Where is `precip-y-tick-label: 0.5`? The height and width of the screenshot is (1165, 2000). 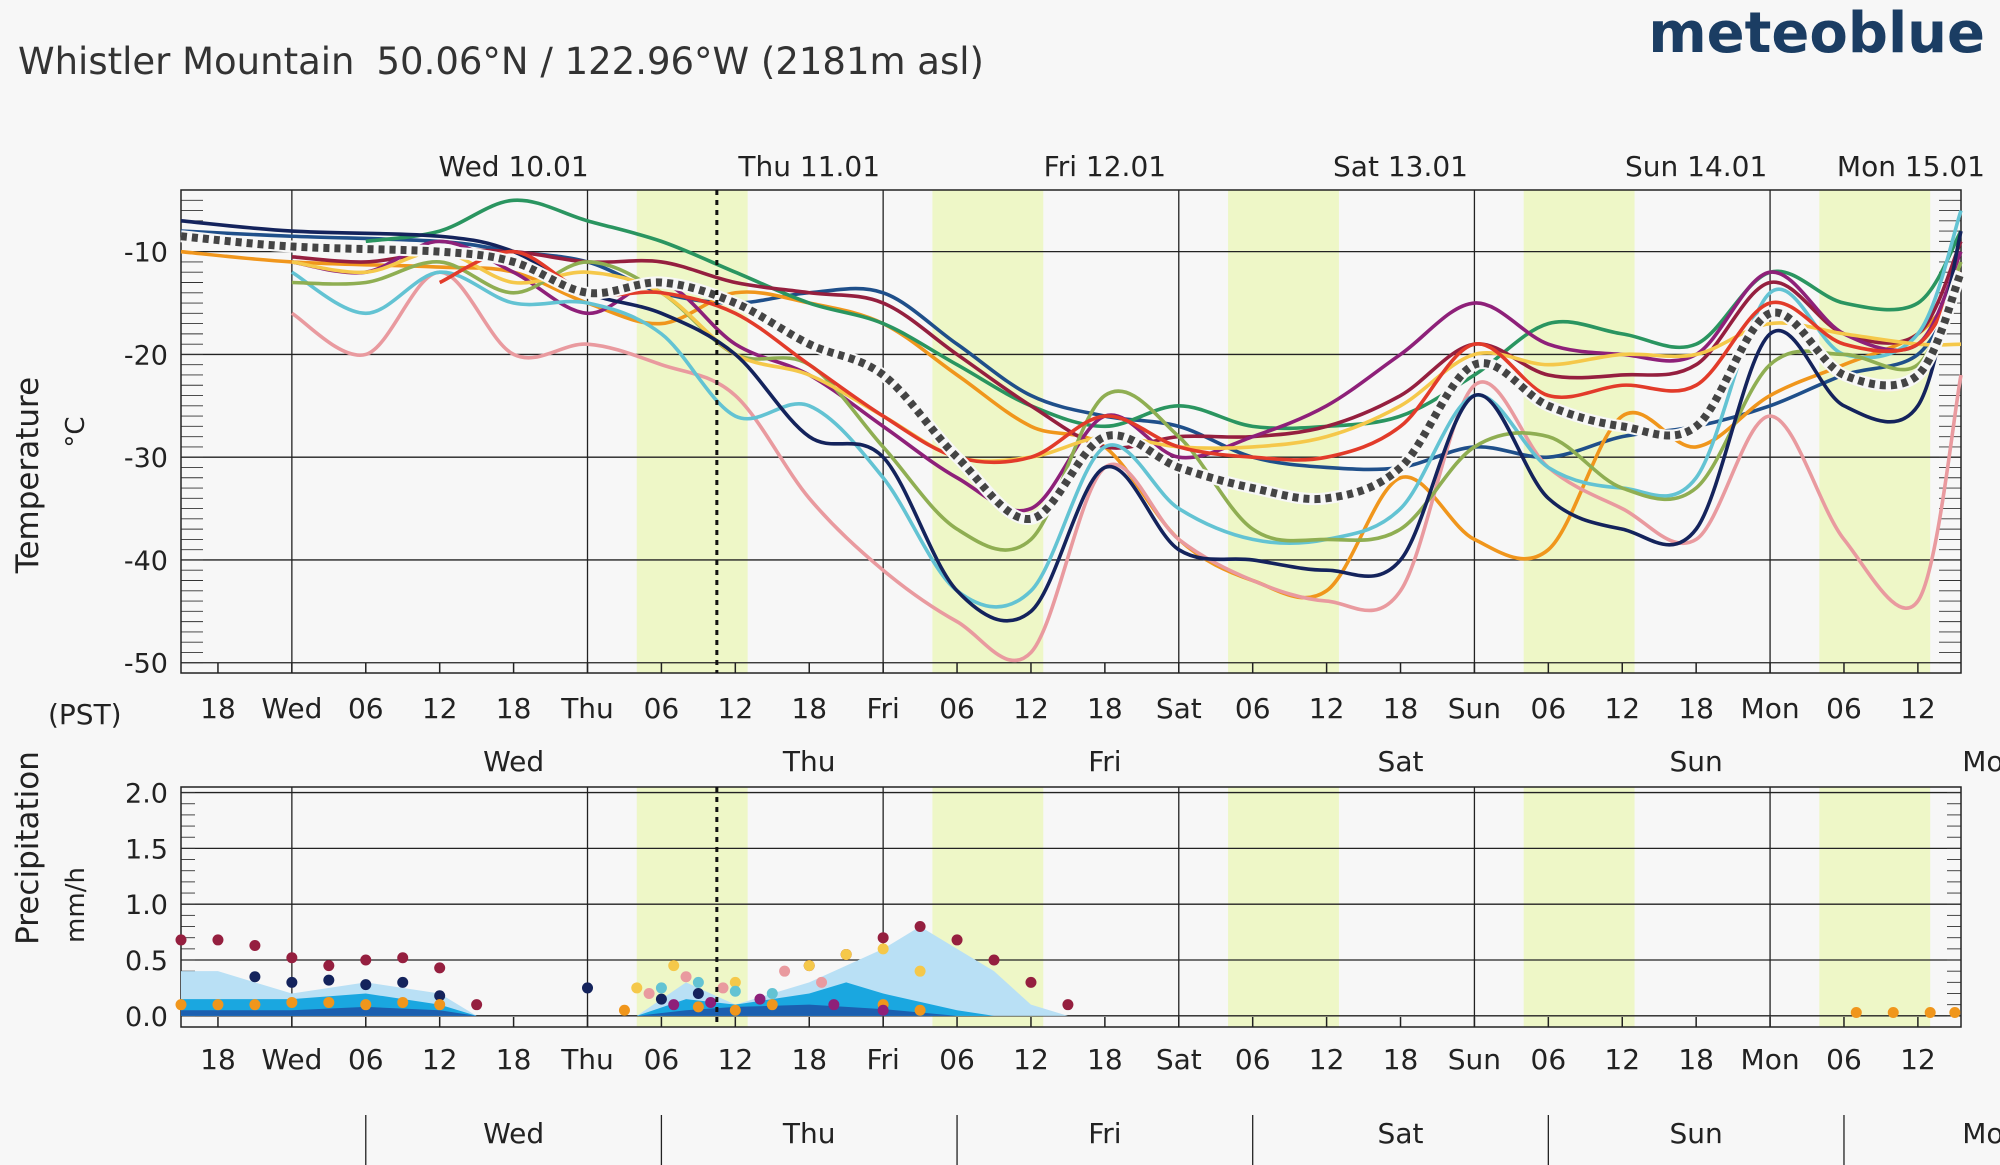 precip-y-tick-label: 0.5 is located at coordinates (146, 961).